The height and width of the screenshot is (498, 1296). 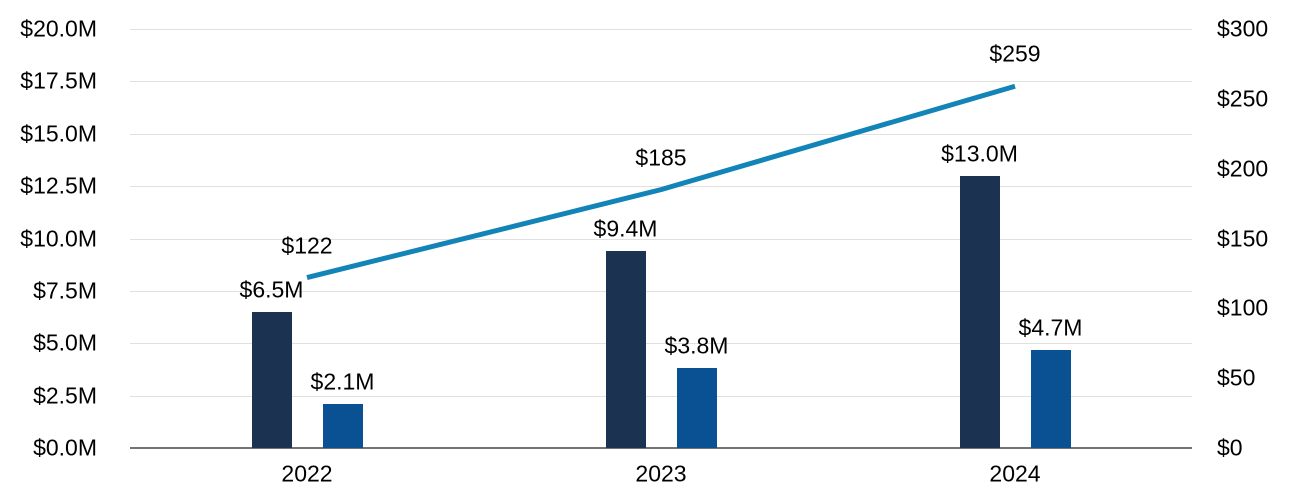 I want to click on blue-bar-series-data-label: $4.7M, so click(x=1050, y=327).